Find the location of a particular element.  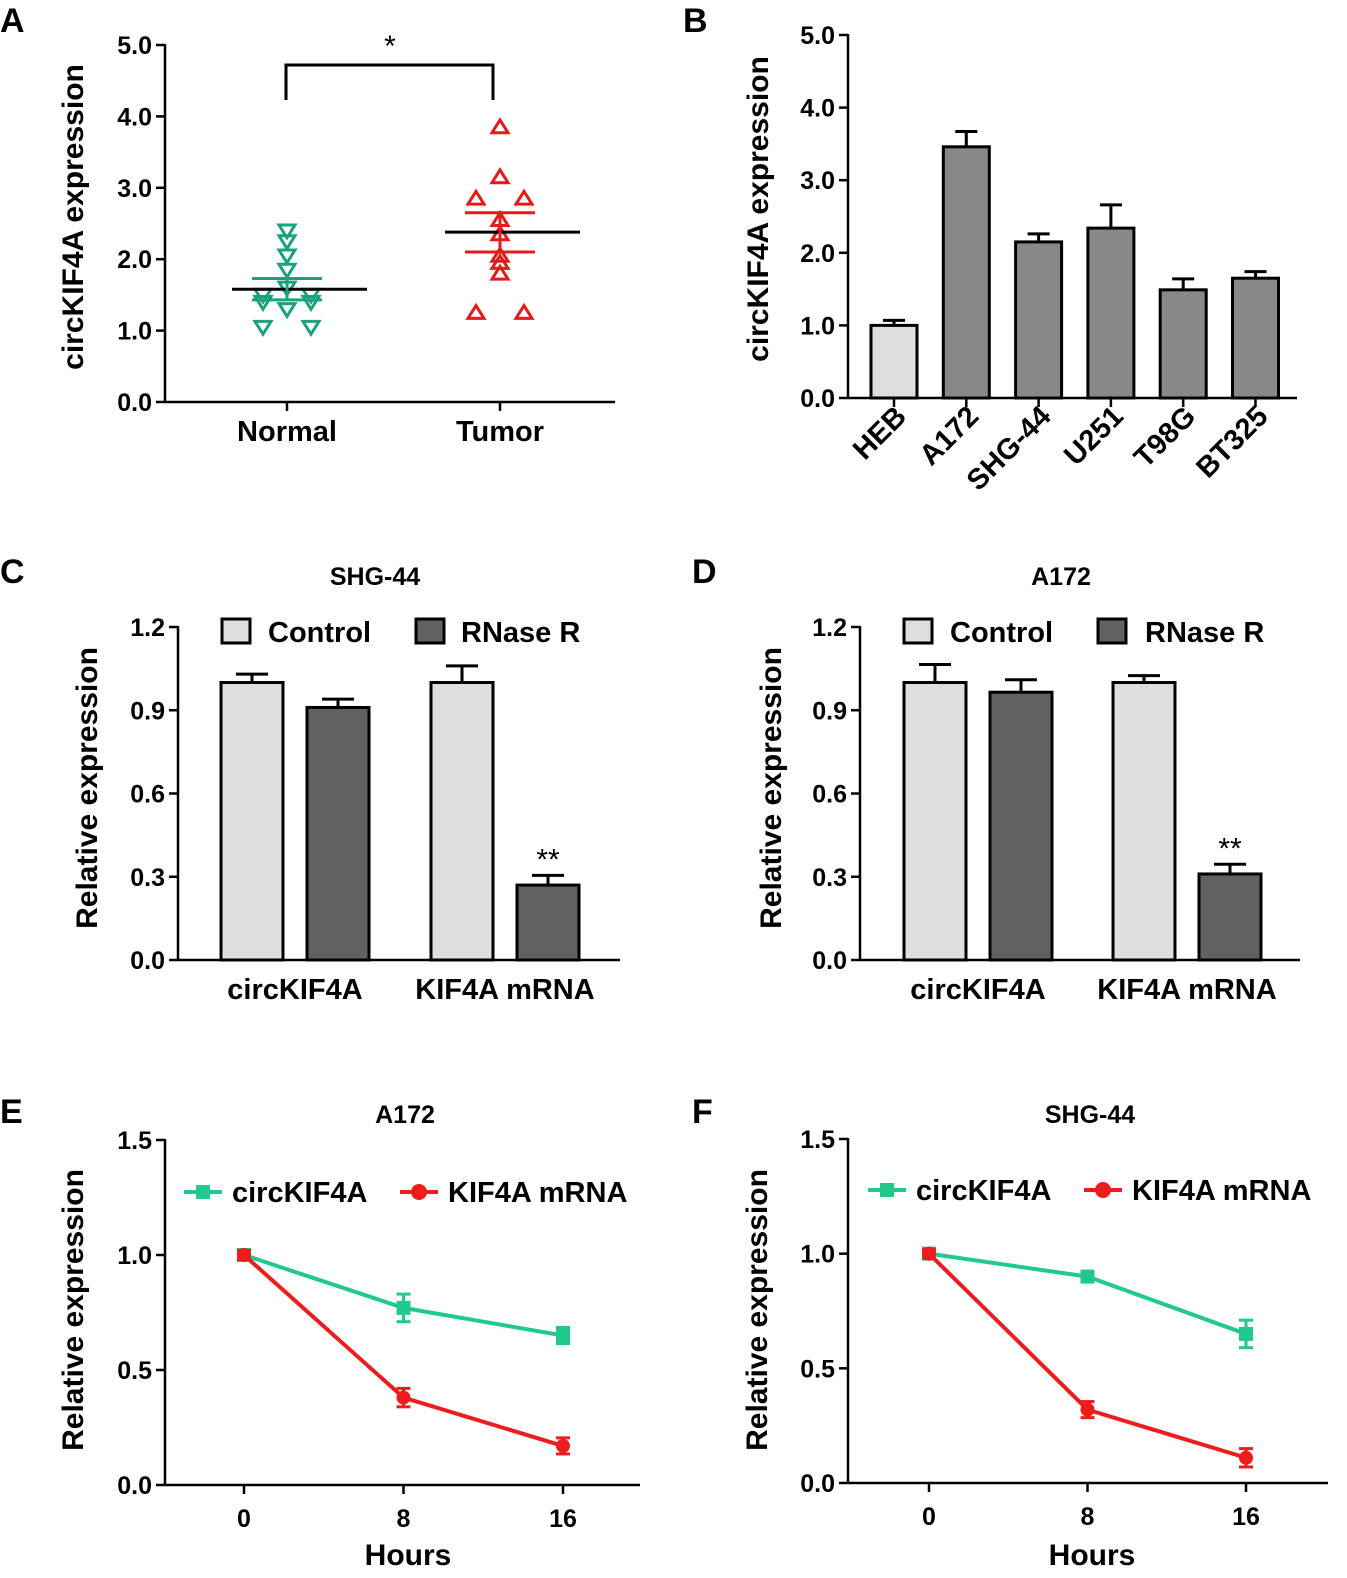

panel-f-kif4a-mrna-point is located at coordinates (929, 1253).